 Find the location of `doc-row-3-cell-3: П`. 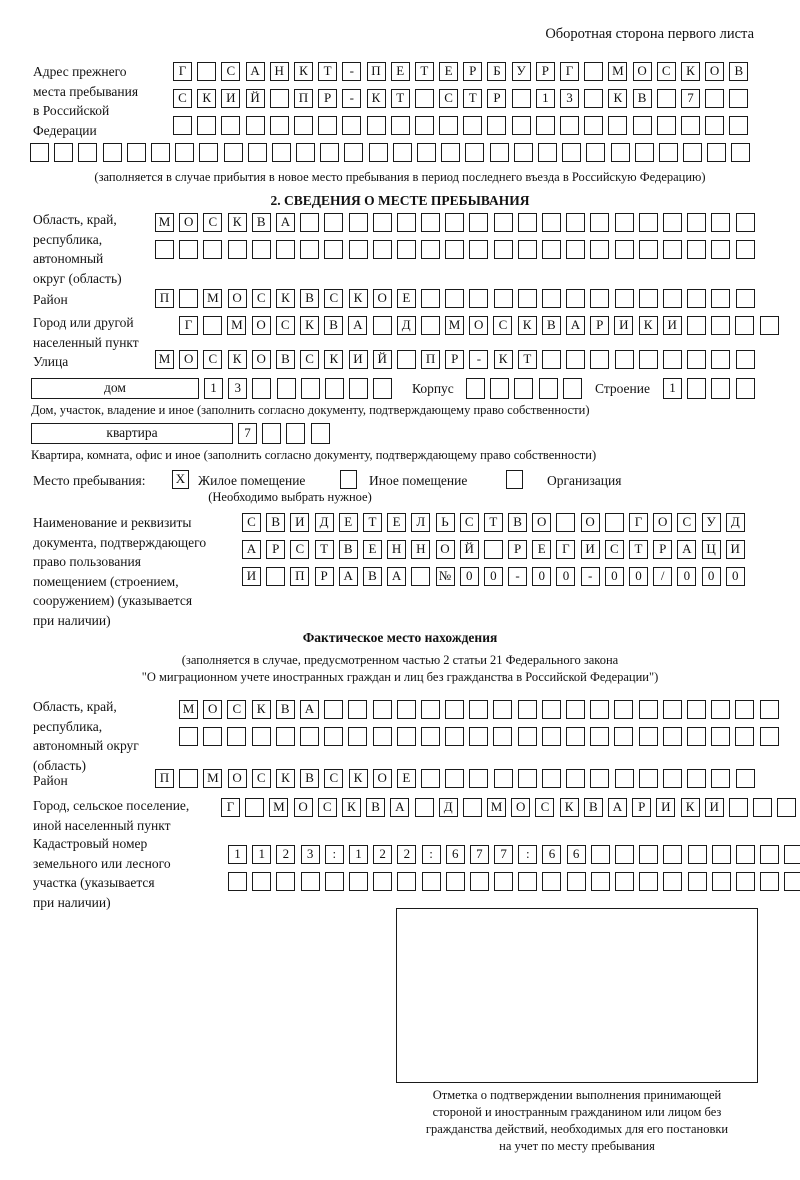

doc-row-3-cell-3: П is located at coordinates (300, 576).